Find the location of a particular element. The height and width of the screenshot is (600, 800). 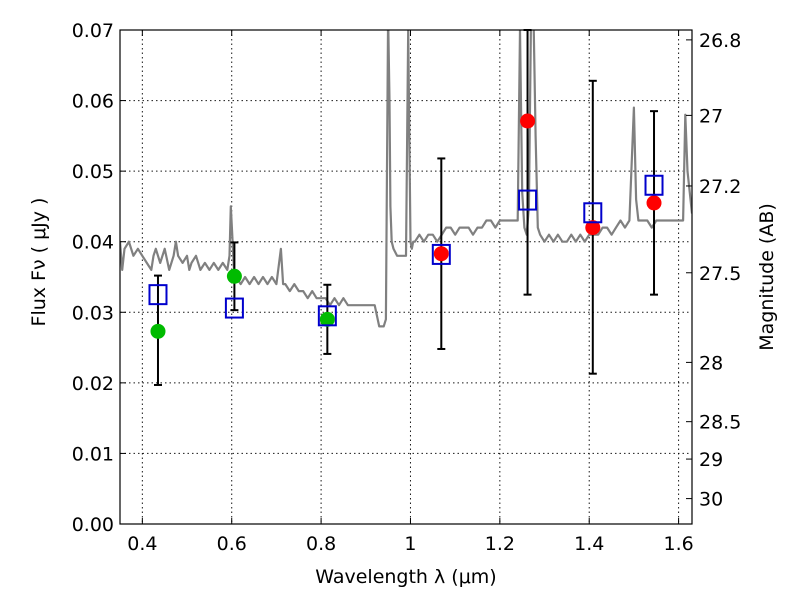

y2-tick-label: 27.5 is located at coordinates (720, 274).